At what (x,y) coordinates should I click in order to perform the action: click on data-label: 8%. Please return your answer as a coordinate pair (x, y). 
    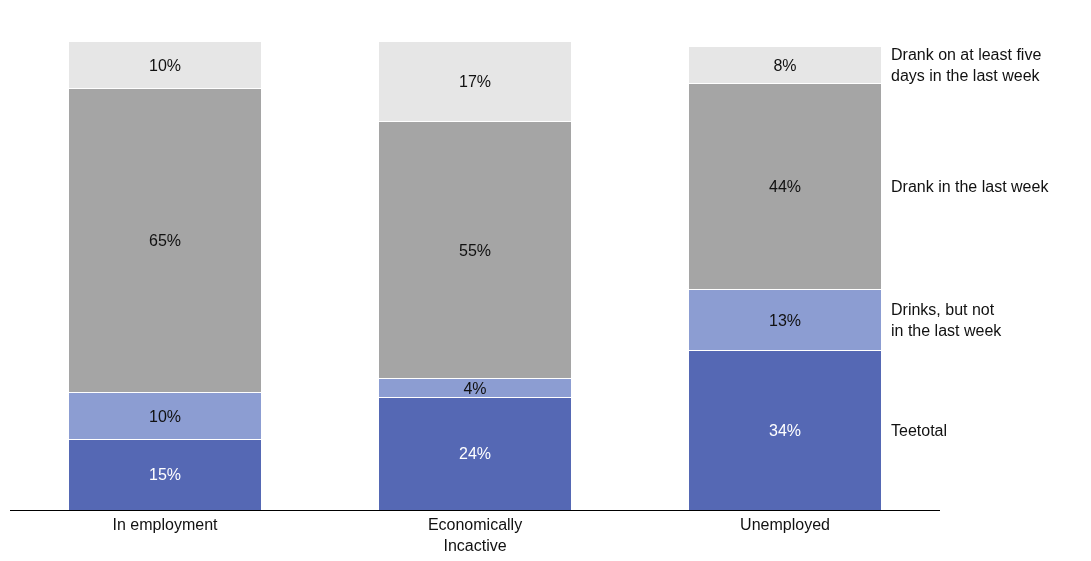
    Looking at the image, I should click on (785, 65).